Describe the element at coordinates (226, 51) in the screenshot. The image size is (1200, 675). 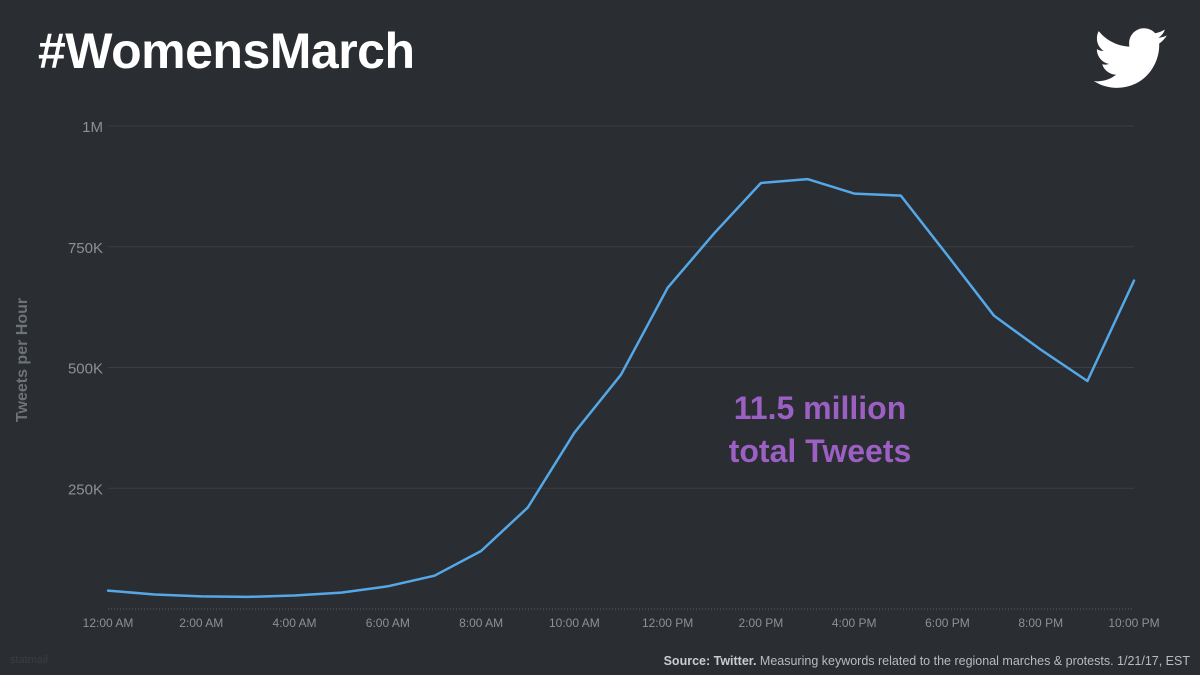
I see `chart-title: #WomensMarch` at that location.